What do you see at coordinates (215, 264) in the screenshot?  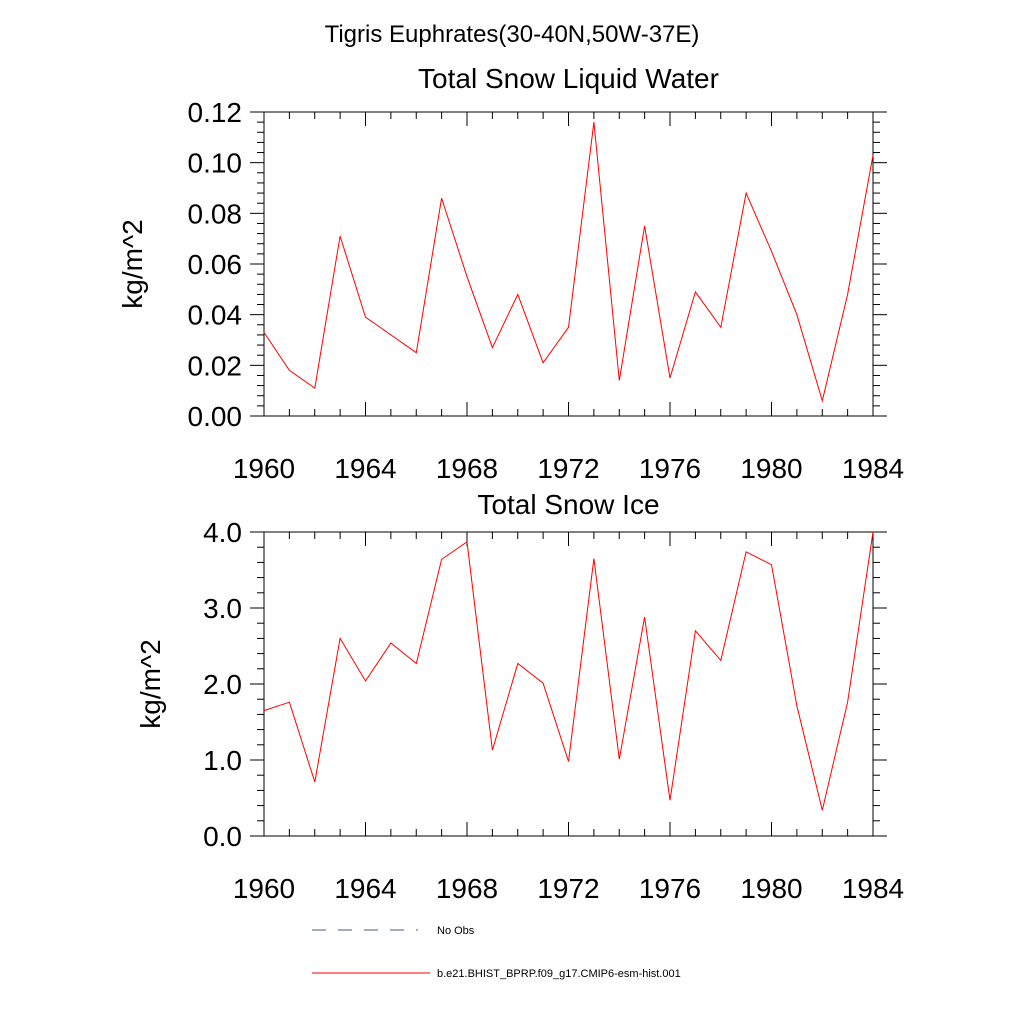 I see `y-tick-label: 0.06` at bounding box center [215, 264].